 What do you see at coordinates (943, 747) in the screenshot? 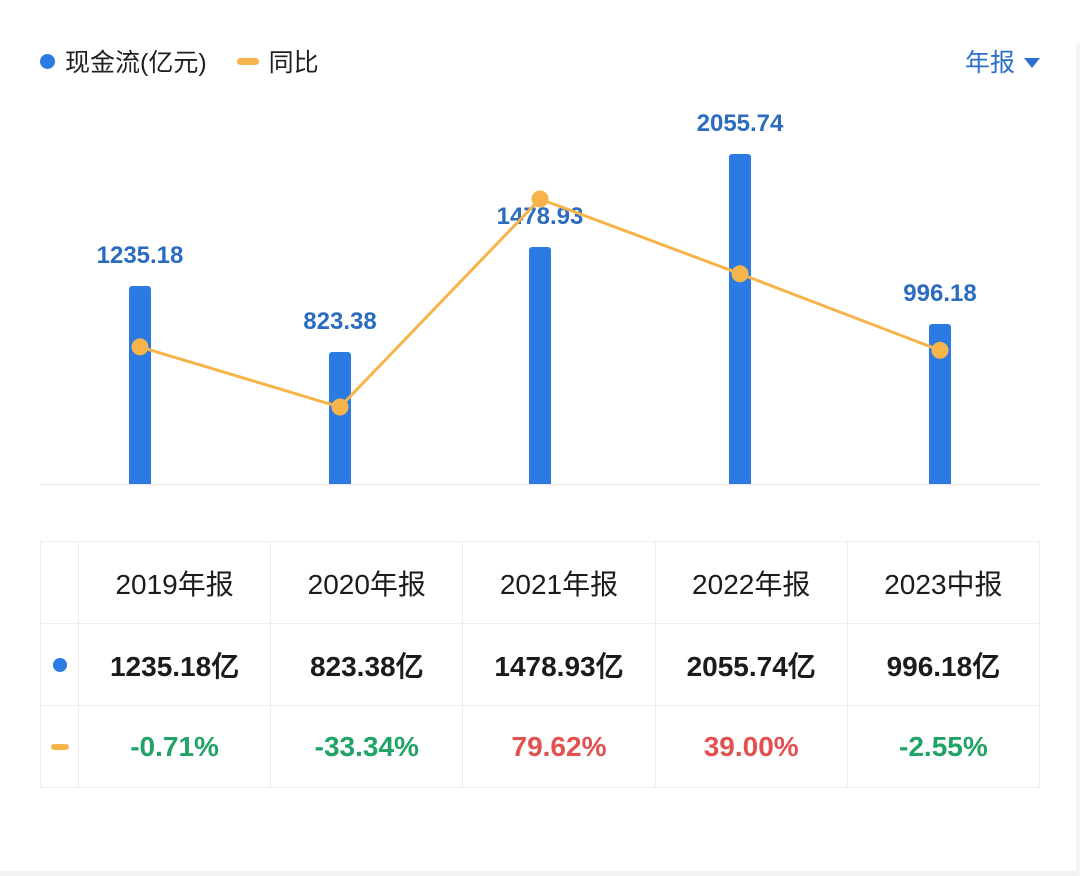
I see `table-value-cell: -2.55%` at bounding box center [943, 747].